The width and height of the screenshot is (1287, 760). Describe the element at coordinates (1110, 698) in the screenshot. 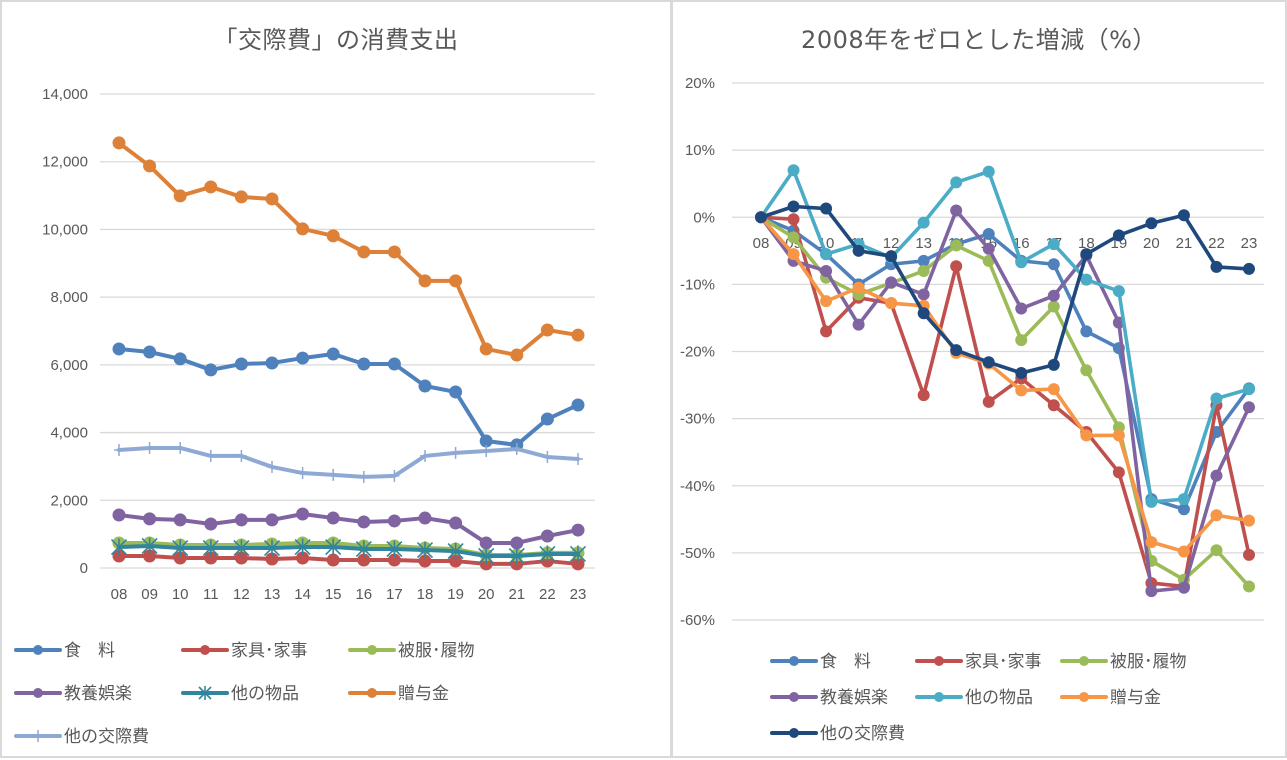

I see `legend-item: 贈与金` at that location.